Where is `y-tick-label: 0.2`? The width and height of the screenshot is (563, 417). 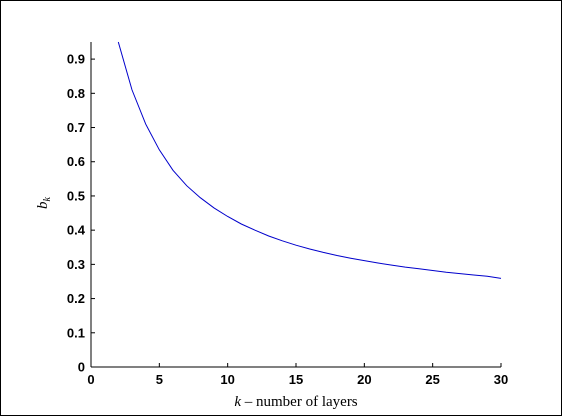
y-tick-label: 0.2 is located at coordinates (76, 298).